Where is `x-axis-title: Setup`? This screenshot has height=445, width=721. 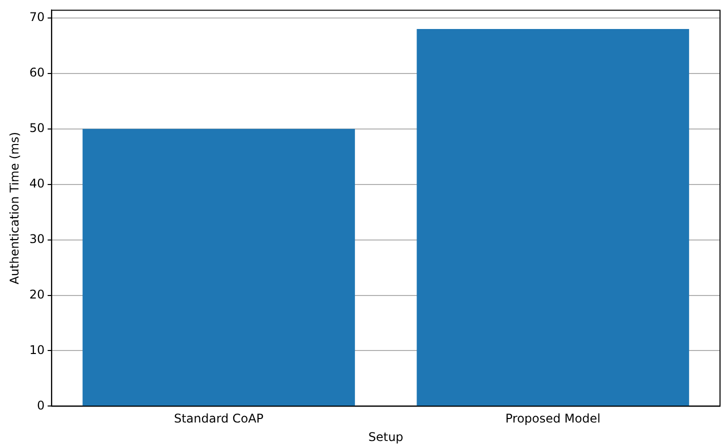 x-axis-title: Setup is located at coordinates (386, 437).